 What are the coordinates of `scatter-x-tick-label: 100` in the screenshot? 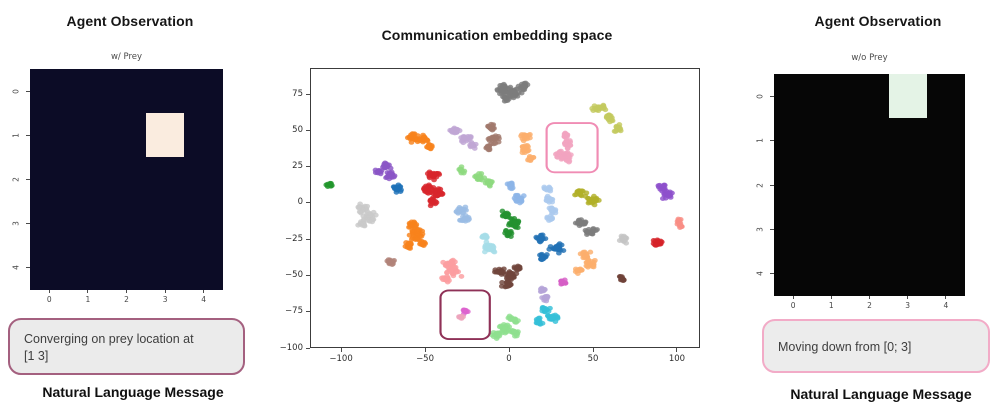 It's located at (677, 359).